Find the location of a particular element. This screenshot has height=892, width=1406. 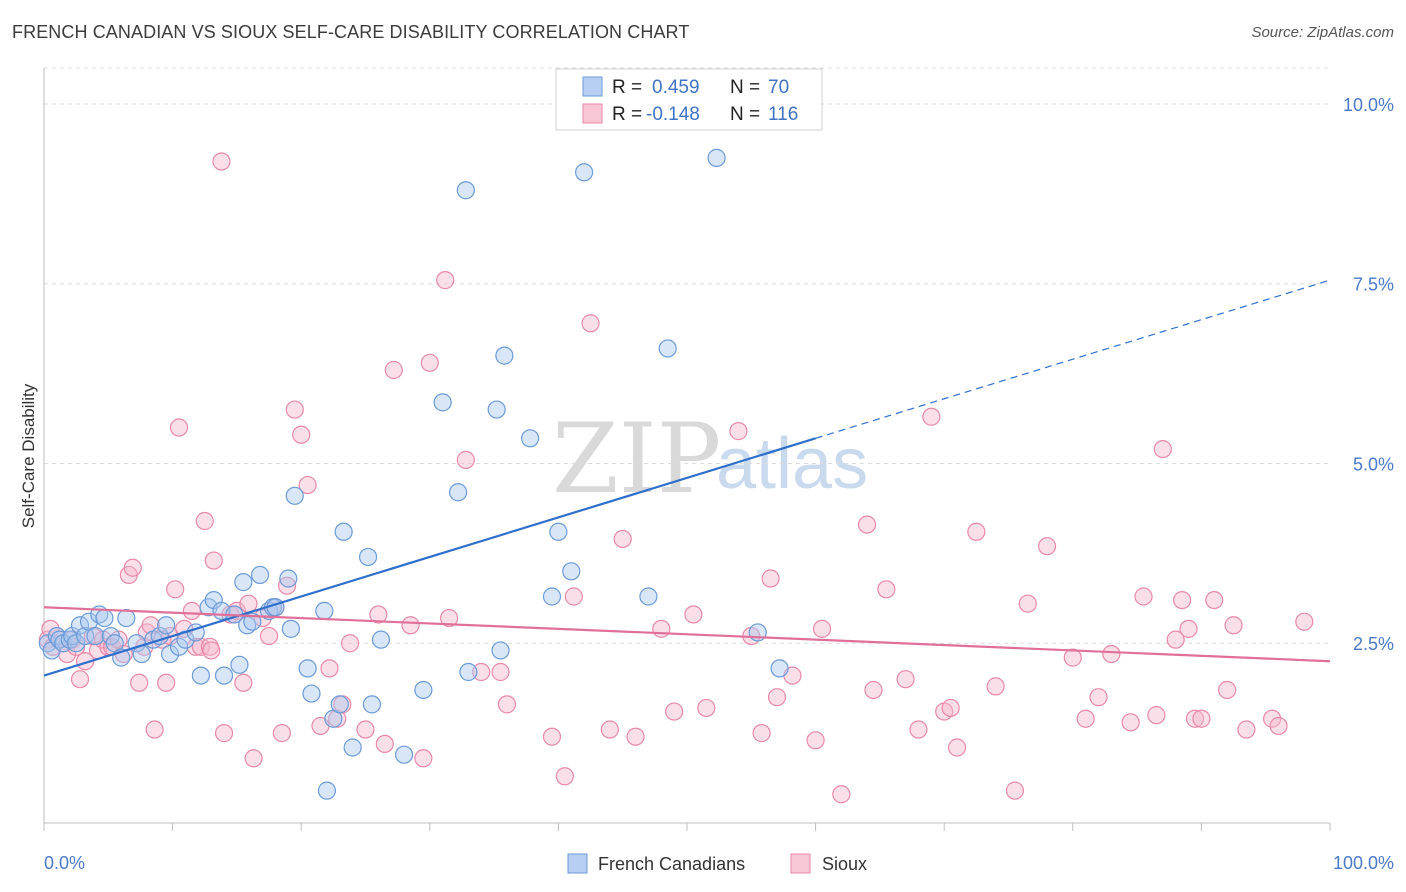

x-tick-label-max: 100.0% is located at coordinates (1363, 863).